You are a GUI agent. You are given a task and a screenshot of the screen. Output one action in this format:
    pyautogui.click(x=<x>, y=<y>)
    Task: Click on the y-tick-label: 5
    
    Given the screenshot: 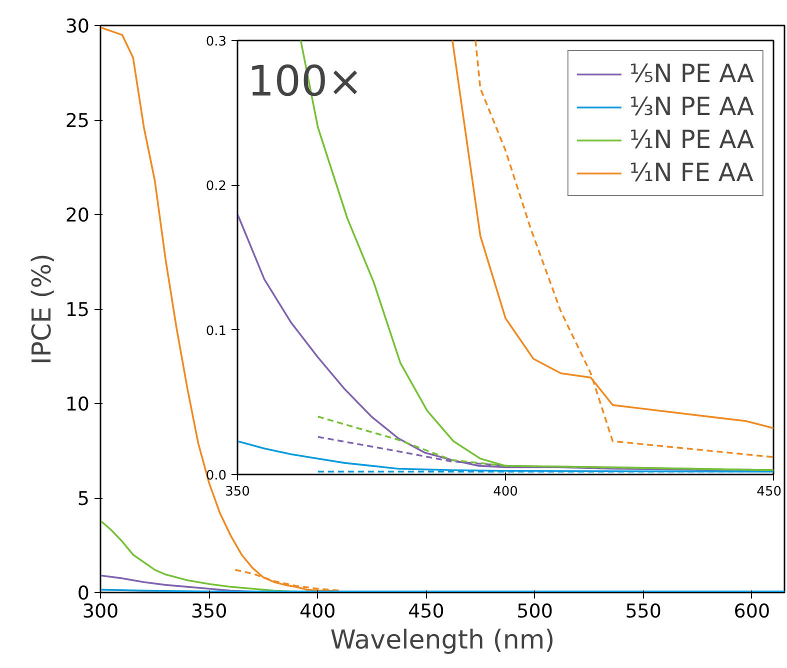 What is the action you would take?
    pyautogui.click(x=83, y=499)
    